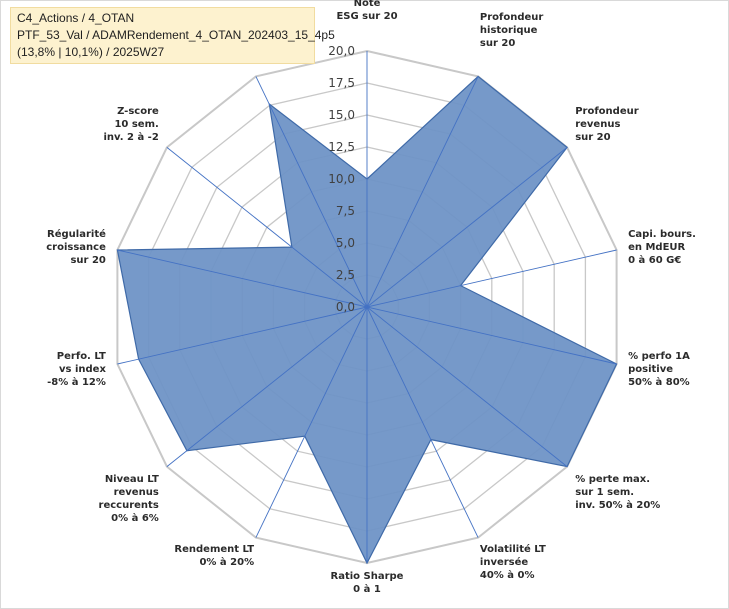 This screenshot has width=729, height=609. What do you see at coordinates (659, 369) in the screenshot?
I see `axis-label-4: % perfo 1A positive 50% à 80%` at bounding box center [659, 369].